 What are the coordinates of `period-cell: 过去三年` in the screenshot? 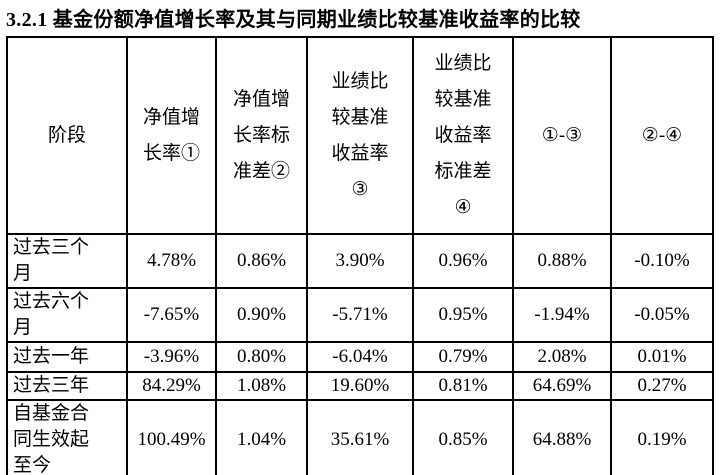 It's located at (67, 386).